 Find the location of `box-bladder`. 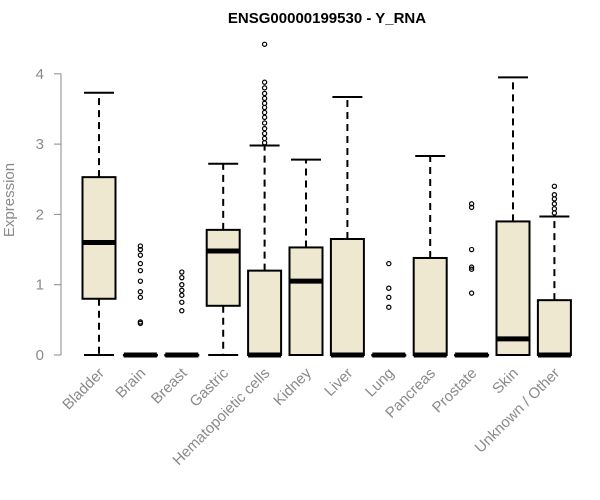

box-bladder is located at coordinates (99, 223).